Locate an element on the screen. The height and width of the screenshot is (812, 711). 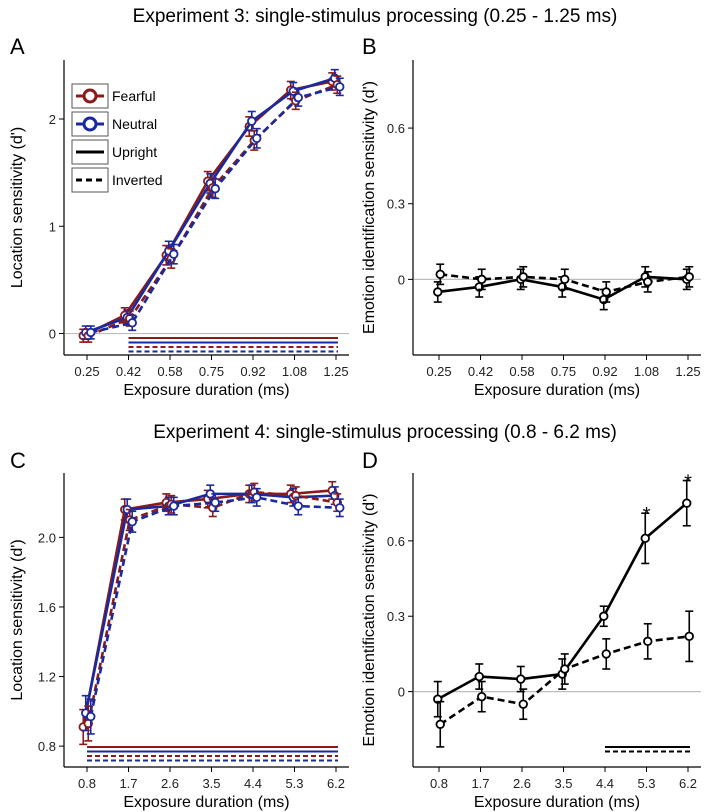
panel-d-y-tick-label: 0.6 is located at coordinates (396, 541).